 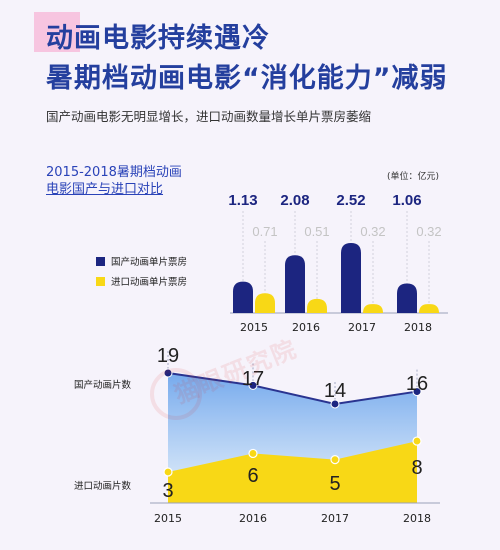 What do you see at coordinates (418, 327) in the screenshot?
I see `bar-x-tick: 2018` at bounding box center [418, 327].